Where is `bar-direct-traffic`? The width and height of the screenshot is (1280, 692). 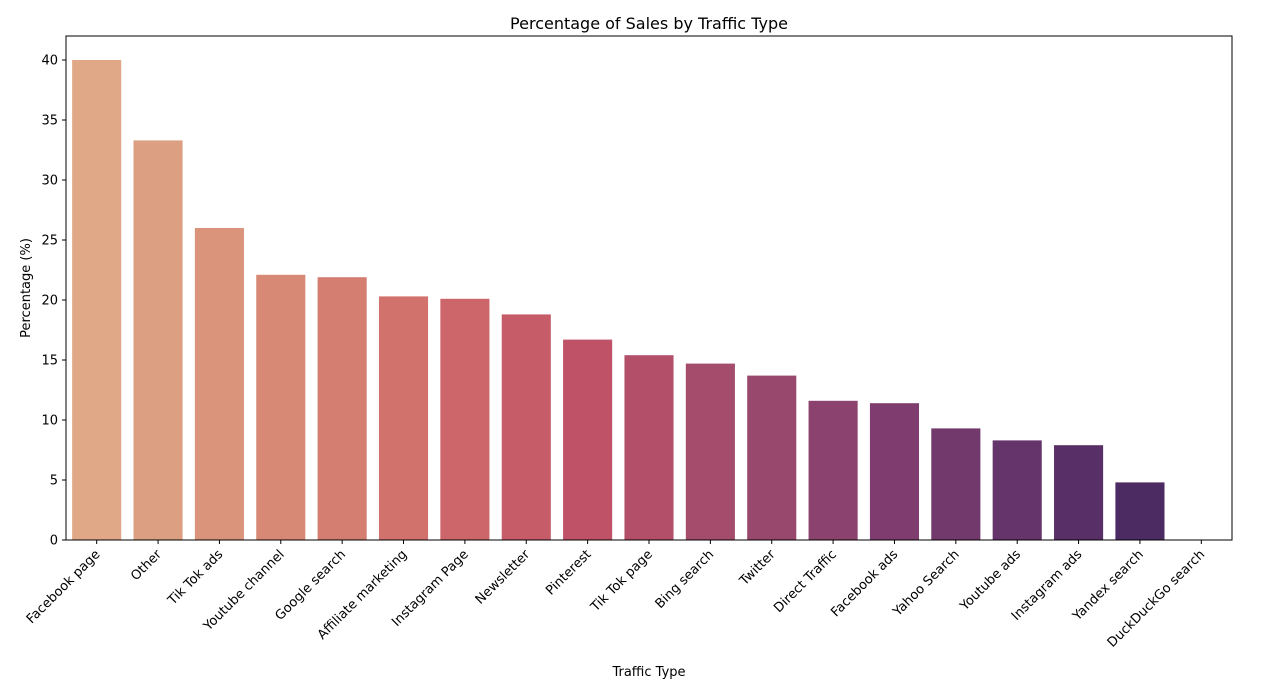
bar-direct-traffic is located at coordinates (833, 470).